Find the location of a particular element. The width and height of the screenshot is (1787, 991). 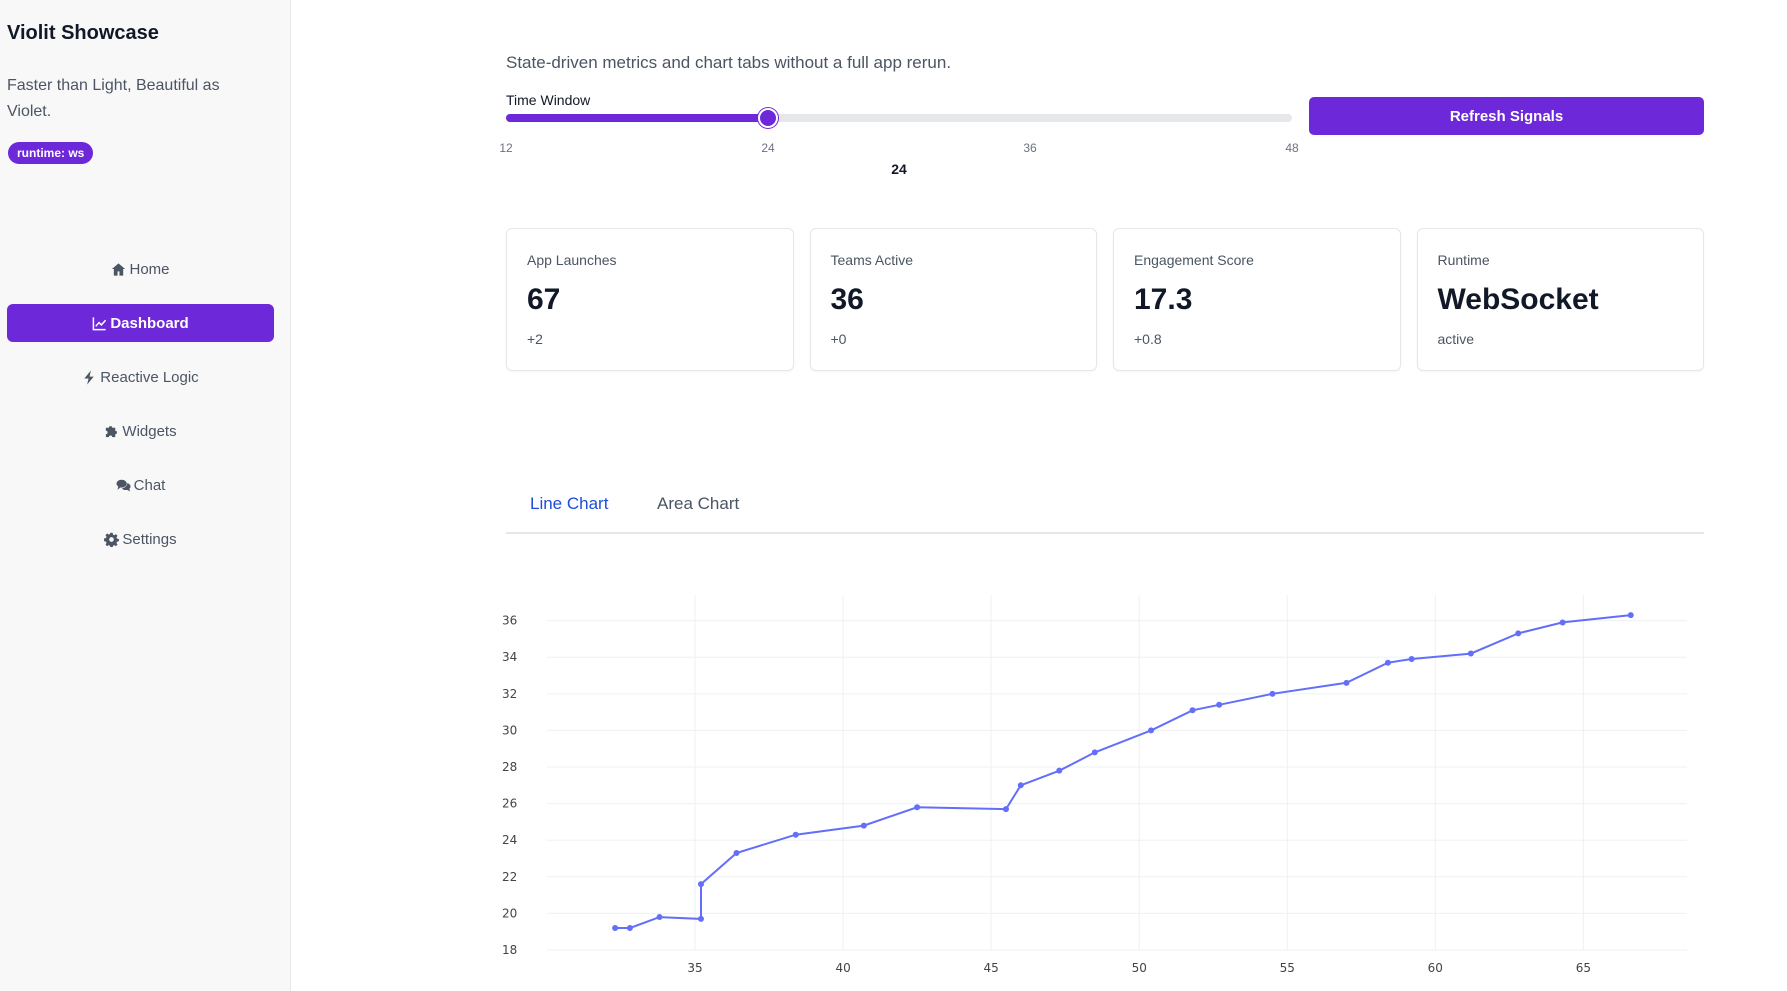

y-tick-label: 34 is located at coordinates (509, 657).